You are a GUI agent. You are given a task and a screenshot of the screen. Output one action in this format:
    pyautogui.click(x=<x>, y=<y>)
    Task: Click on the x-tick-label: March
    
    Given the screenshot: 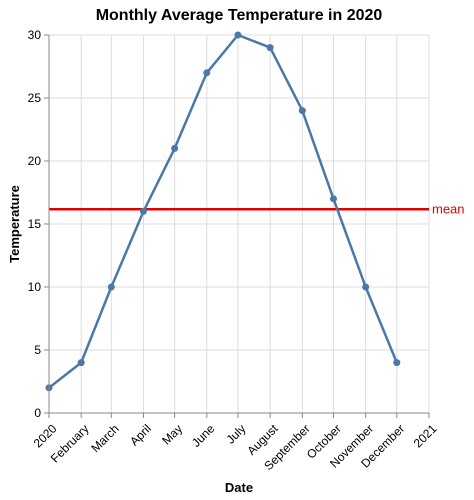 What is the action you would take?
    pyautogui.click(x=104, y=438)
    